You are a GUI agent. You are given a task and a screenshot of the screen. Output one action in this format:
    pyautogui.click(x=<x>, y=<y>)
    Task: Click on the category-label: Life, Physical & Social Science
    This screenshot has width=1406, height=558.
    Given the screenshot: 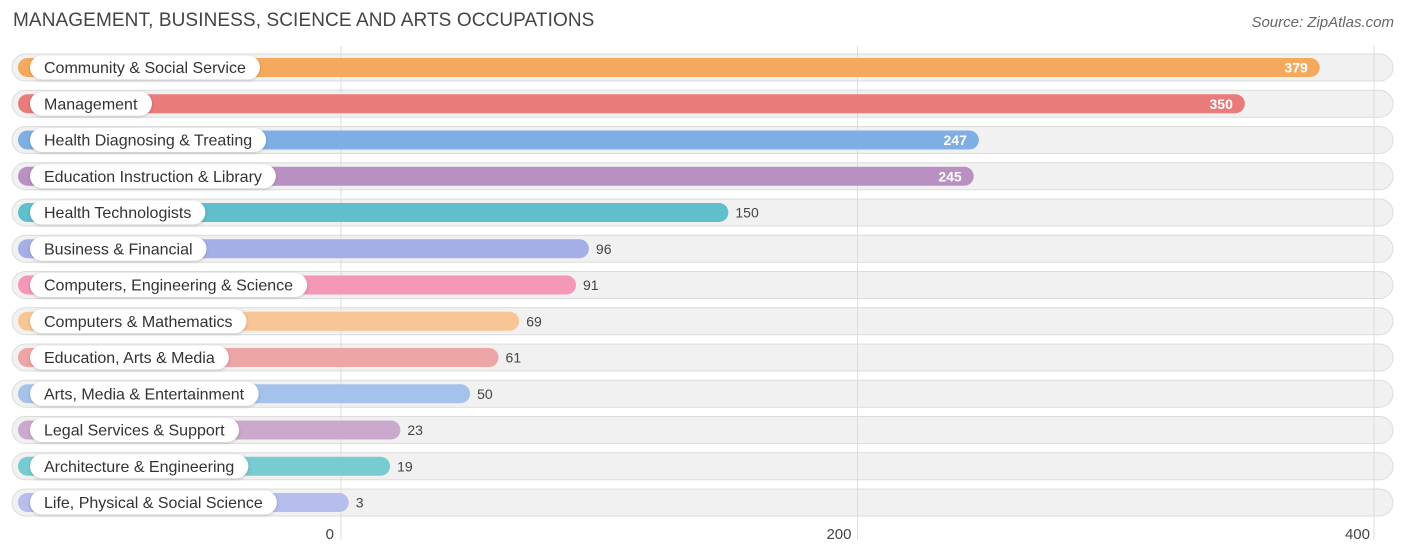 What is the action you would take?
    pyautogui.click(x=153, y=503)
    